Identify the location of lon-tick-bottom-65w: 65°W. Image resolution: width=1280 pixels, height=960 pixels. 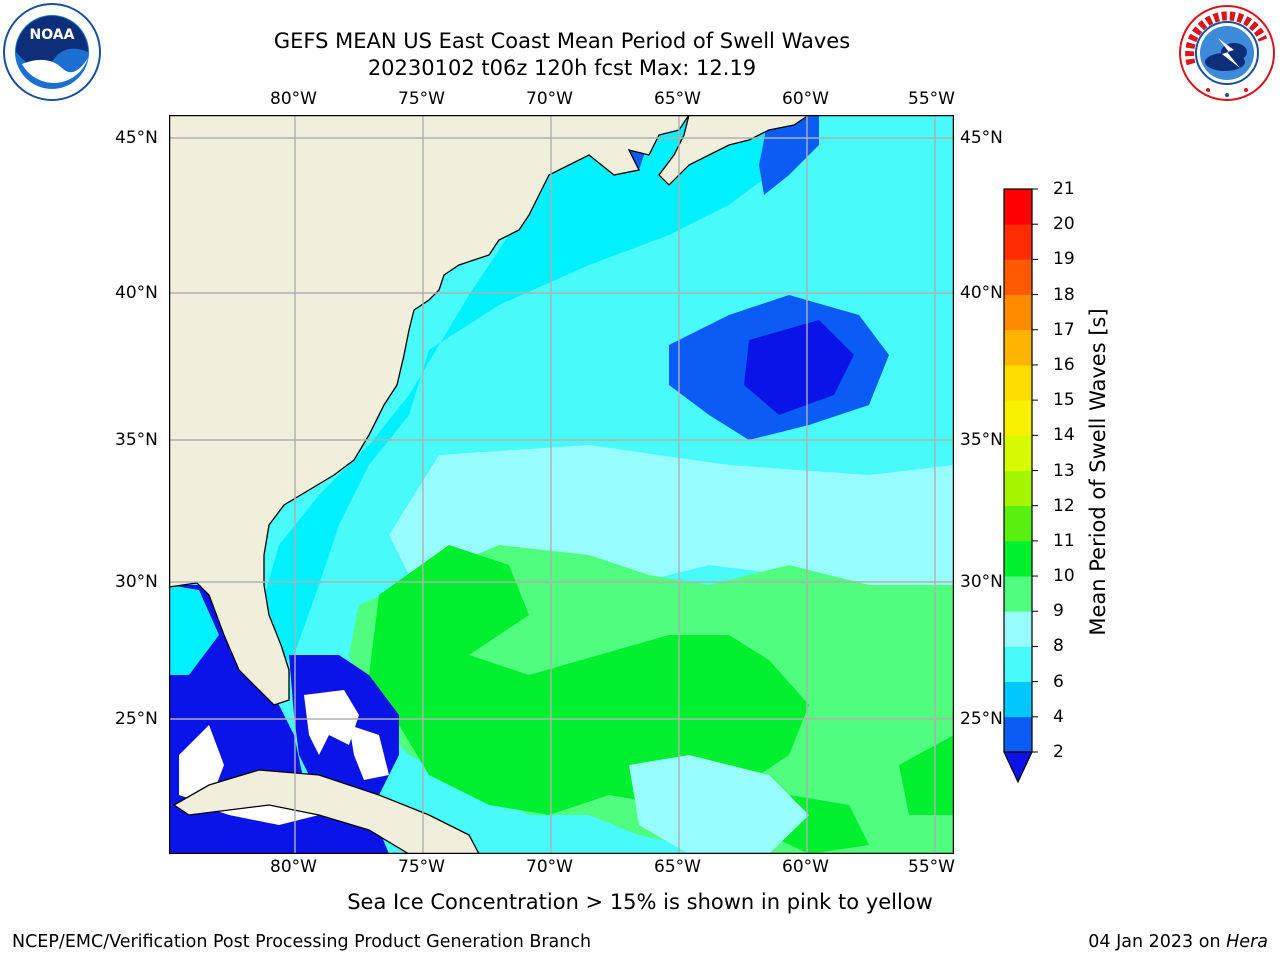
(677, 867).